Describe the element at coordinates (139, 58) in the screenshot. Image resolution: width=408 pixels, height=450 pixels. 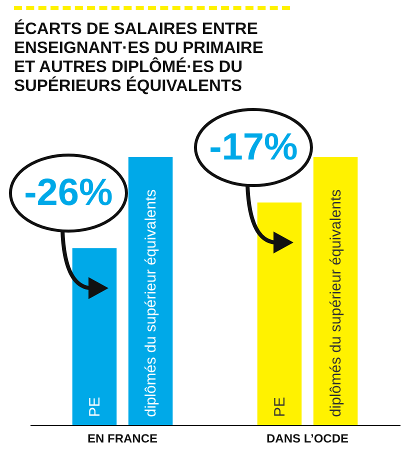
I see `chart-title: ÉCARTS DE SALAIRES ENTRE ENSEIGNANT·ES DU PRIMAIRE ET AUTRES DIPLÔMÉ·ES DU SUPÉRIEURS ÉQUIVALENTS` at that location.